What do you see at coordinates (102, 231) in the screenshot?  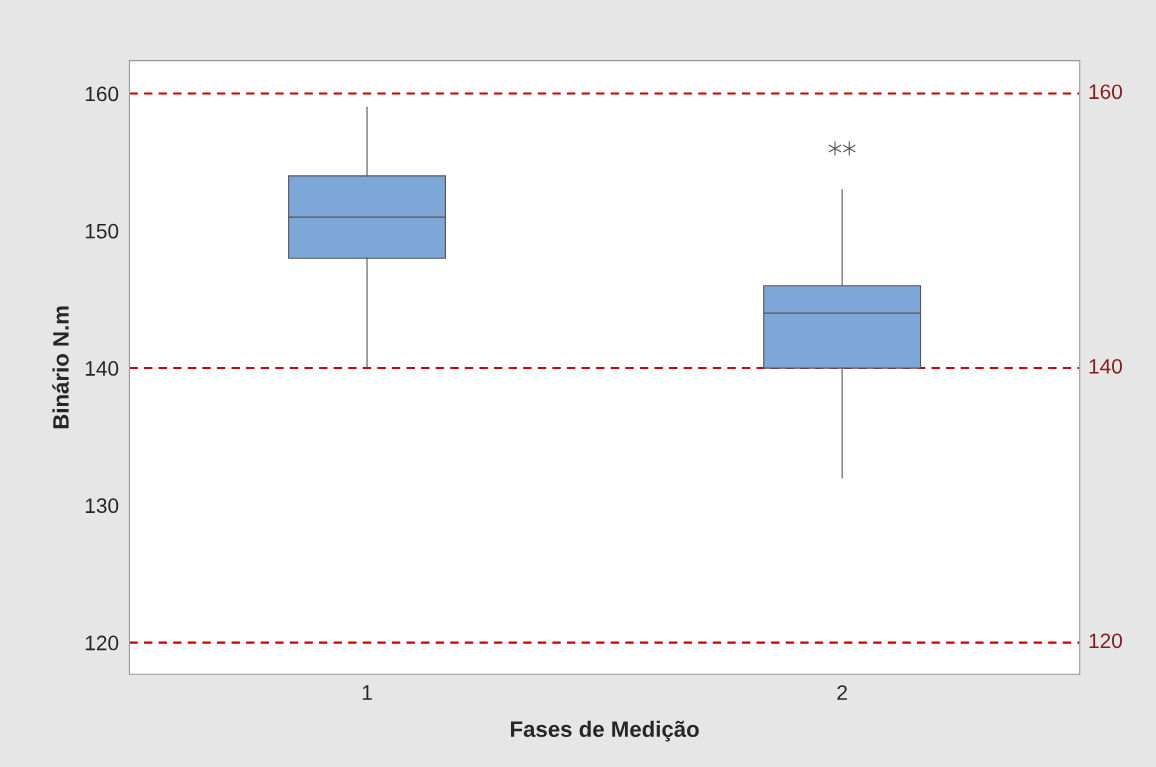 I see `y-tick-label: 150` at bounding box center [102, 231].